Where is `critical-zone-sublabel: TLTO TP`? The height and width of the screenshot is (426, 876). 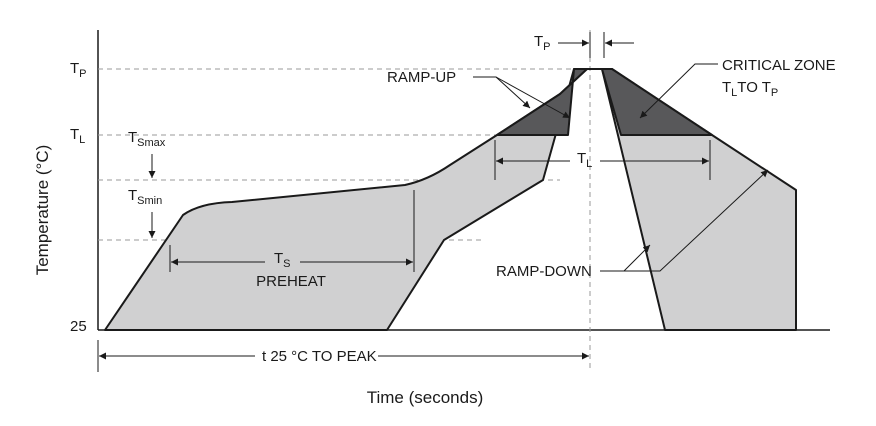 critical-zone-sublabel: TLTO TP is located at coordinates (750, 89).